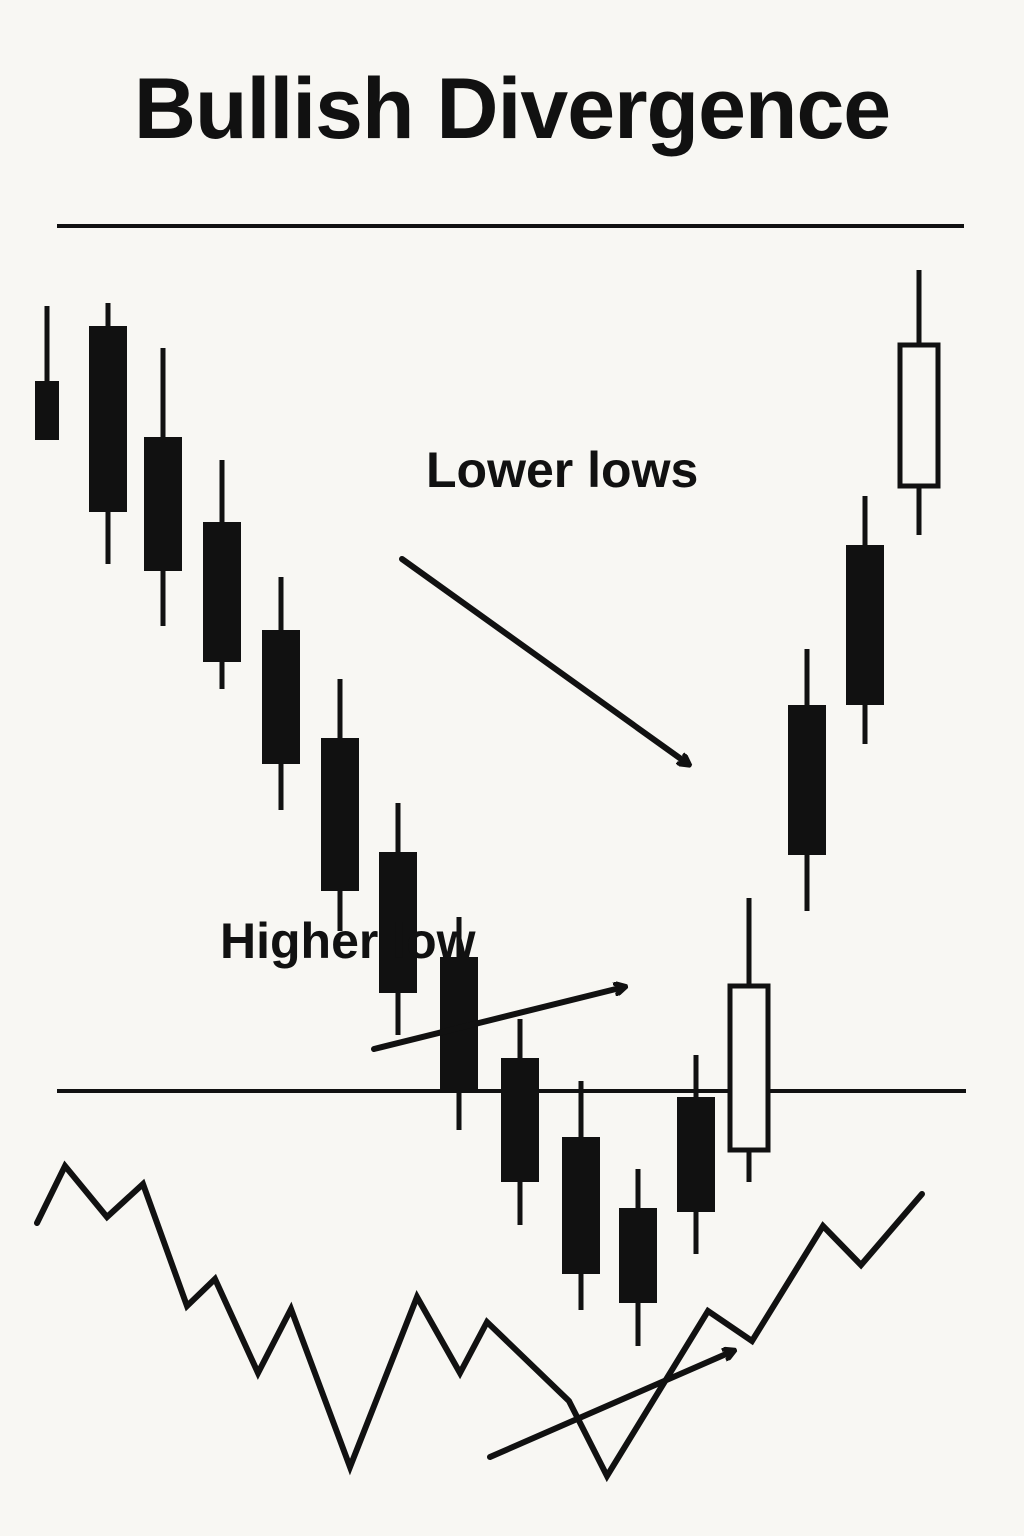 The height and width of the screenshot is (1536, 1024). I want to click on diagram-title: Bullish Divergence, so click(512, 109).